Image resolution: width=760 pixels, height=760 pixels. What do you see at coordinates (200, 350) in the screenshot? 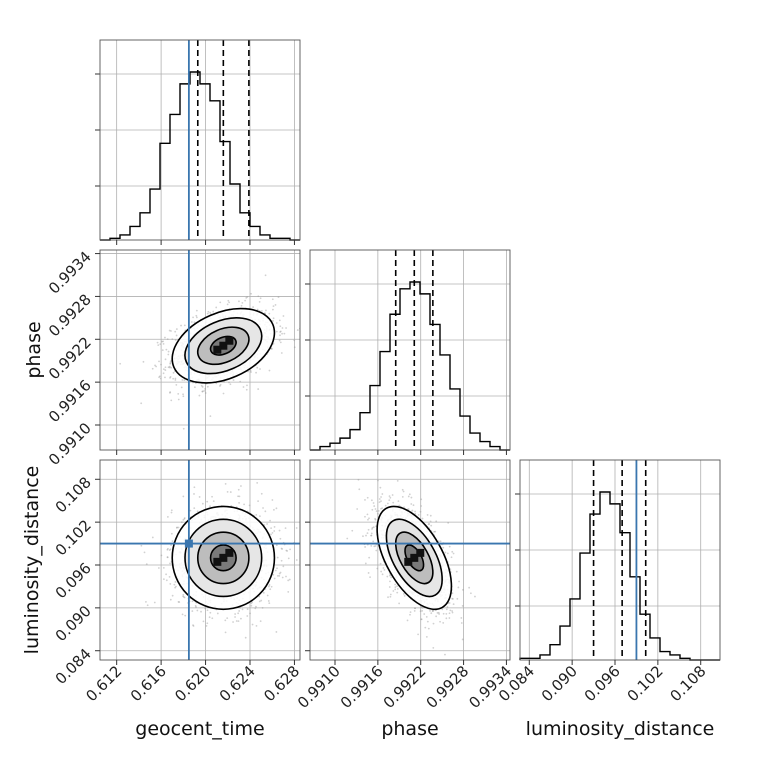
I see `panel-frame-phase_vs_geocent_time` at bounding box center [200, 350].